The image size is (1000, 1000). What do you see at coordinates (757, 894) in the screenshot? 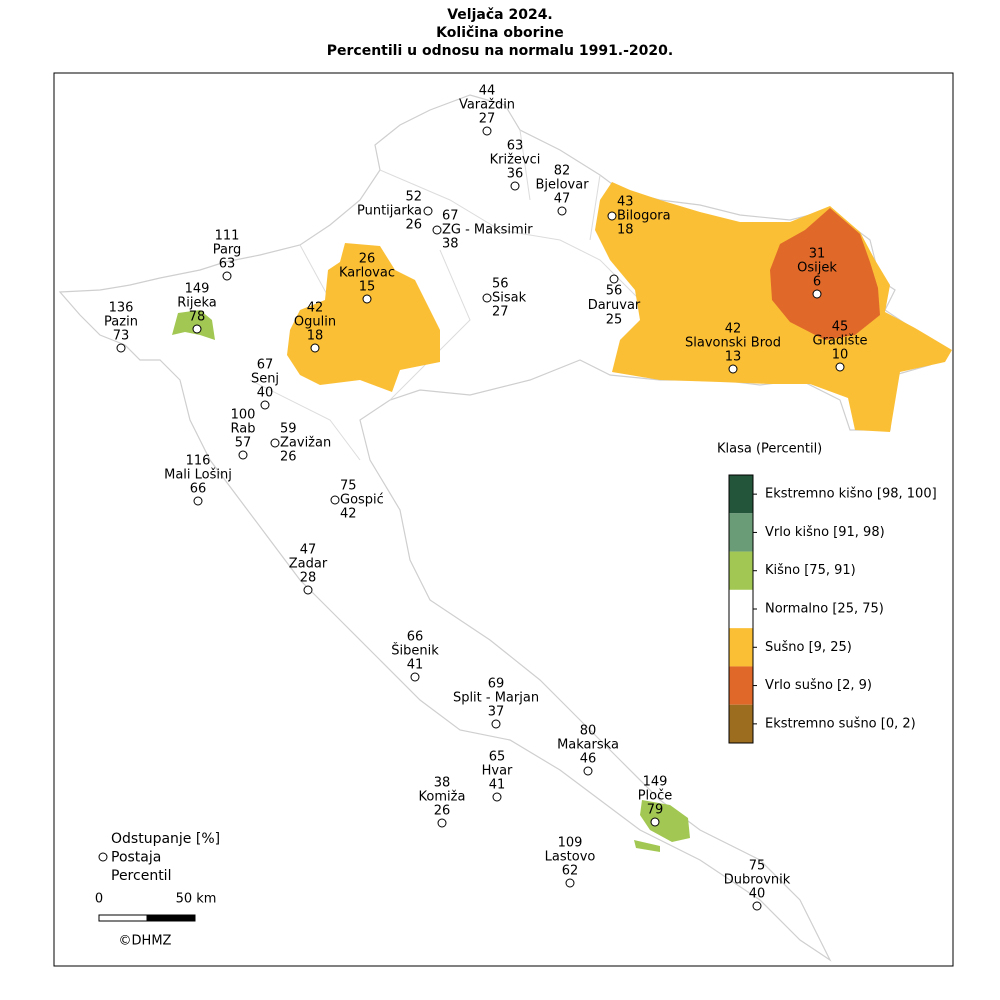
I see `percentile-label: 40` at bounding box center [757, 894].